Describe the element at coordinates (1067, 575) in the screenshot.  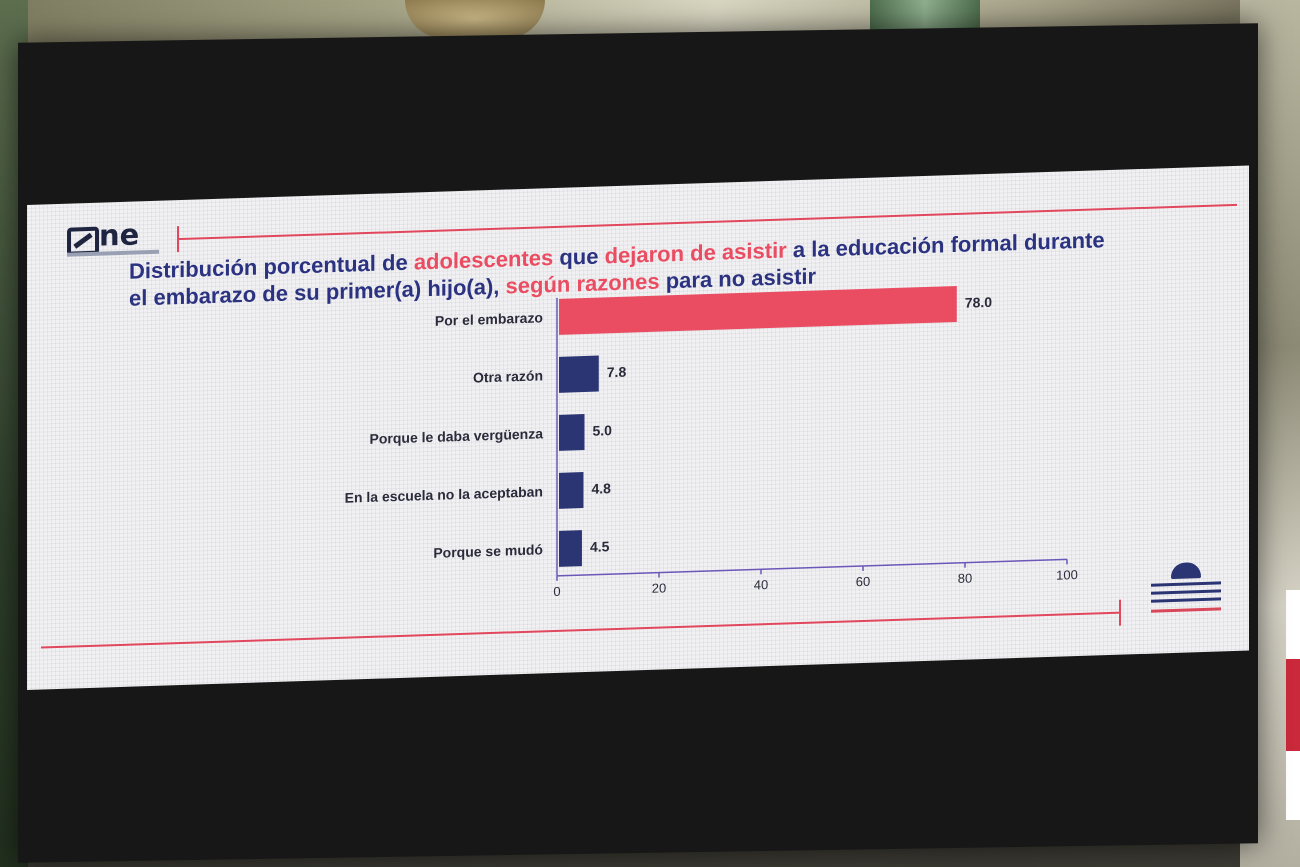
I see `x-tick-label: 100` at that location.